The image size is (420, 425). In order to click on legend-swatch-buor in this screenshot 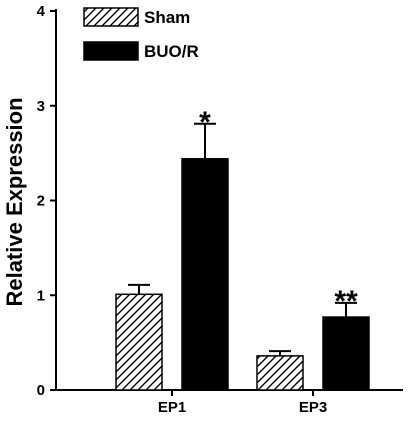, I will do `click(111, 51)`.